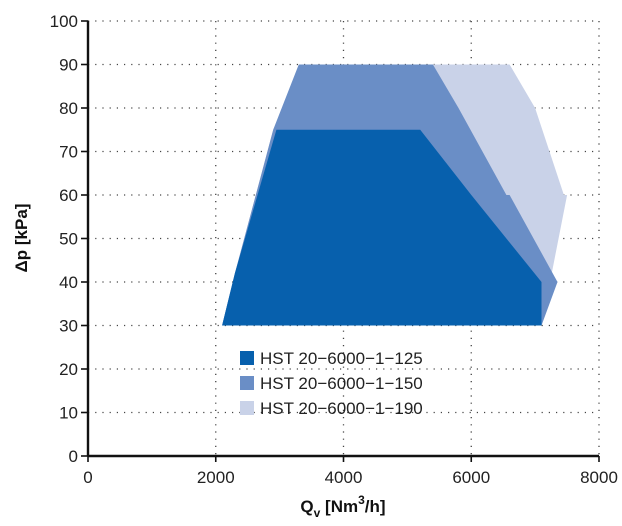 The height and width of the screenshot is (526, 622). What do you see at coordinates (73, 456) in the screenshot?
I see `y-tick-label: 0` at bounding box center [73, 456].